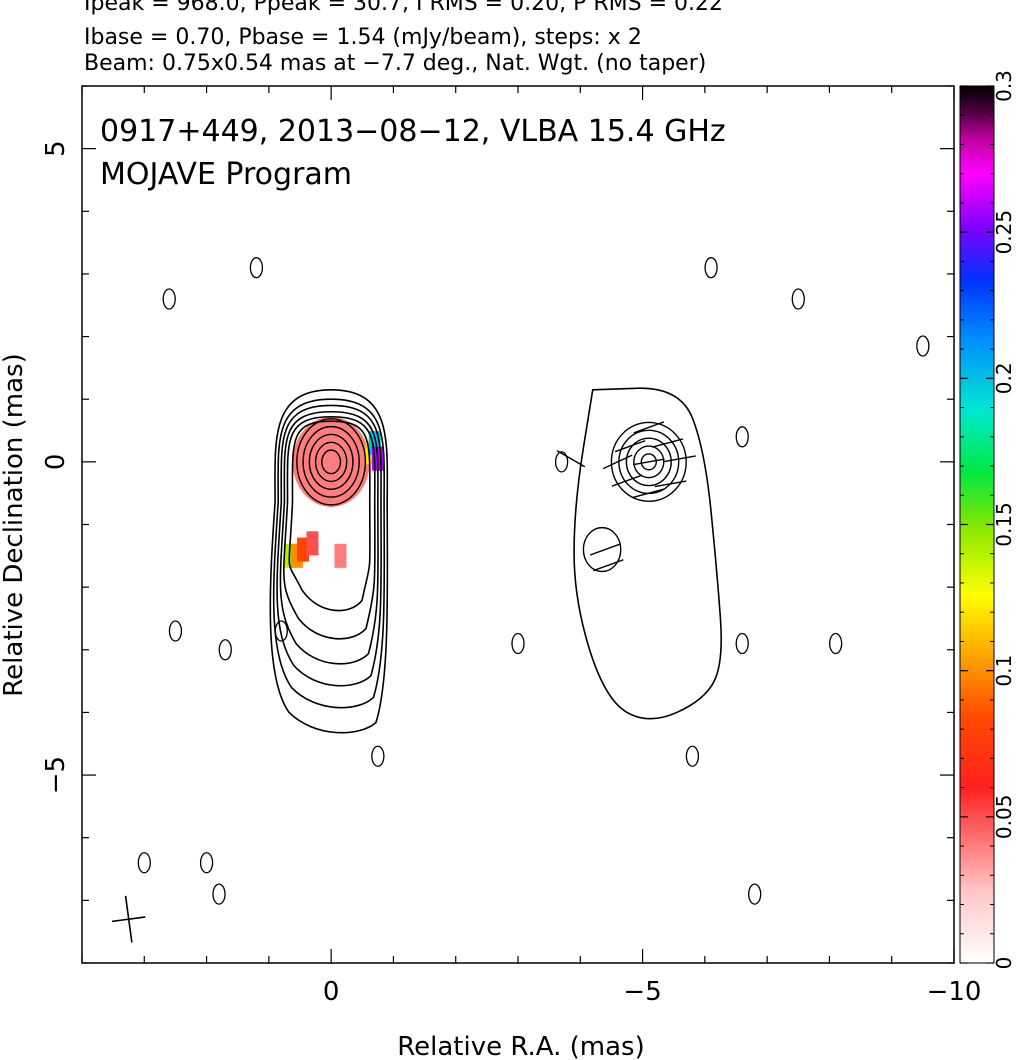  Describe the element at coordinates (1004, 963) in the screenshot. I see `colorbar-tick-label: 0` at that location.